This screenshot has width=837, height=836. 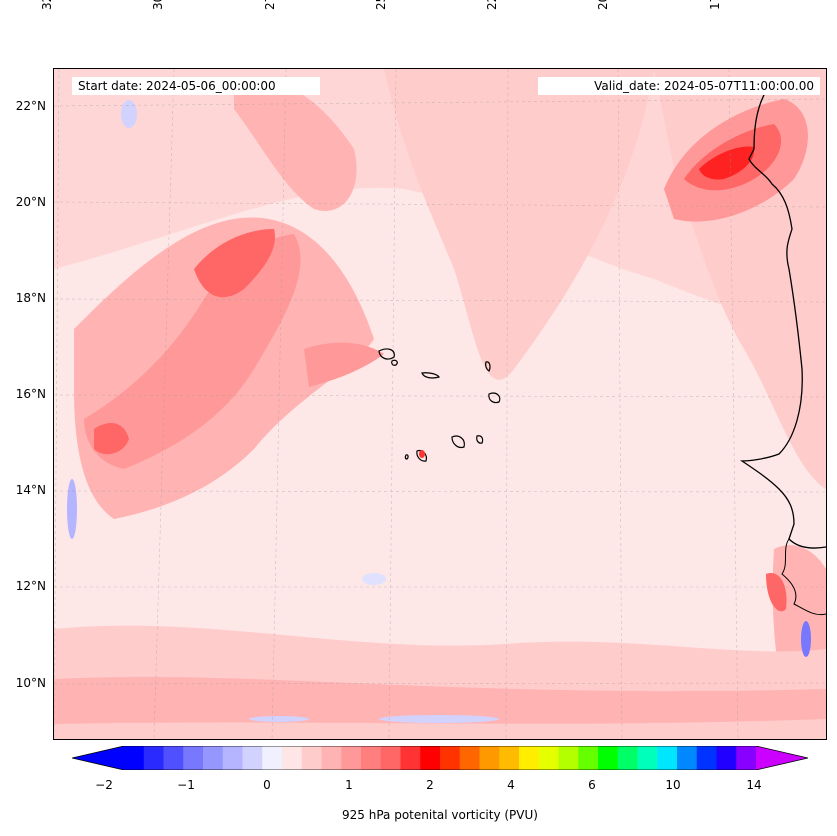 What do you see at coordinates (422, 454) in the screenshot?
I see `pv-island-max` at bounding box center [422, 454].